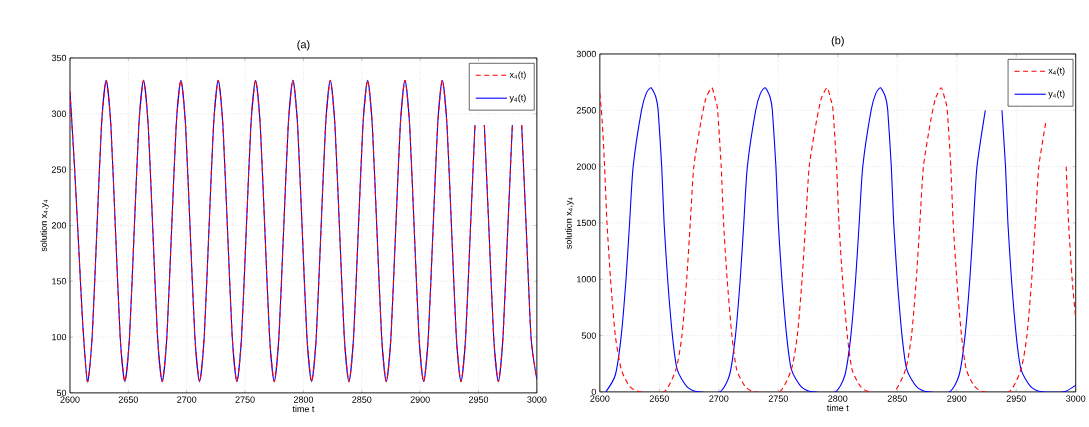 The image size is (1089, 427). Describe the element at coordinates (59, 337) in the screenshot. I see `y-tick-label: 100` at that location.